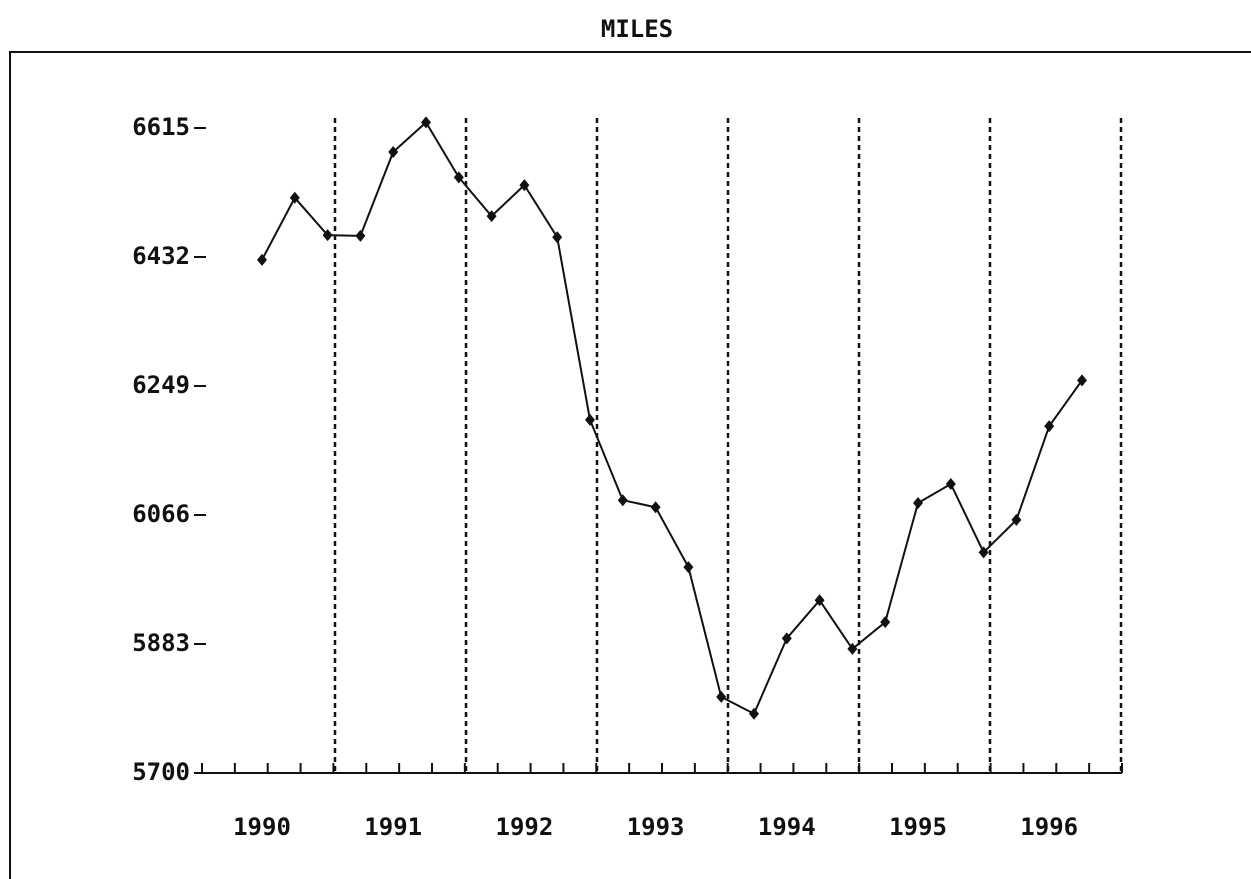  What do you see at coordinates (161, 772) in the screenshot?
I see `y-tick-label: 5700` at bounding box center [161, 772].